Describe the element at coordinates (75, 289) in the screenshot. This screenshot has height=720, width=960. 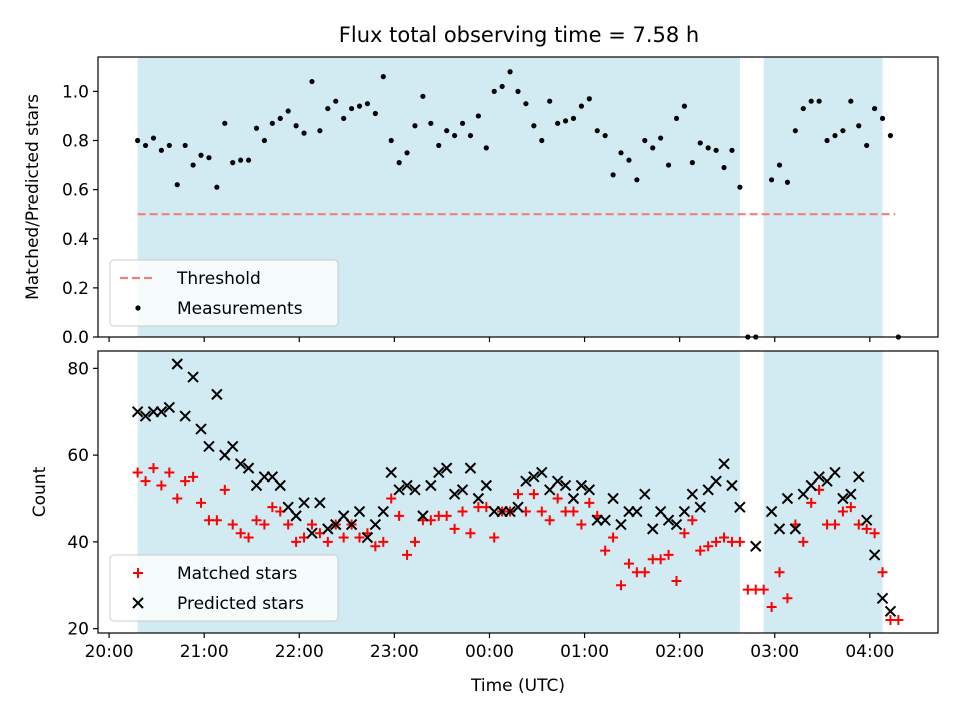
I see `y-tick-label: 0.2` at that location.